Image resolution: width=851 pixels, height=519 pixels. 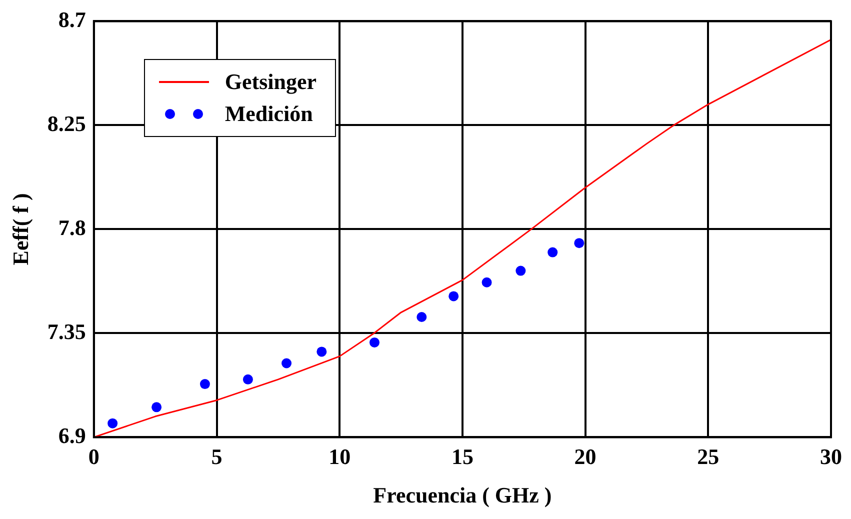 What do you see at coordinates (72, 435) in the screenshot?
I see `y-tick-label: 6.9` at bounding box center [72, 435].